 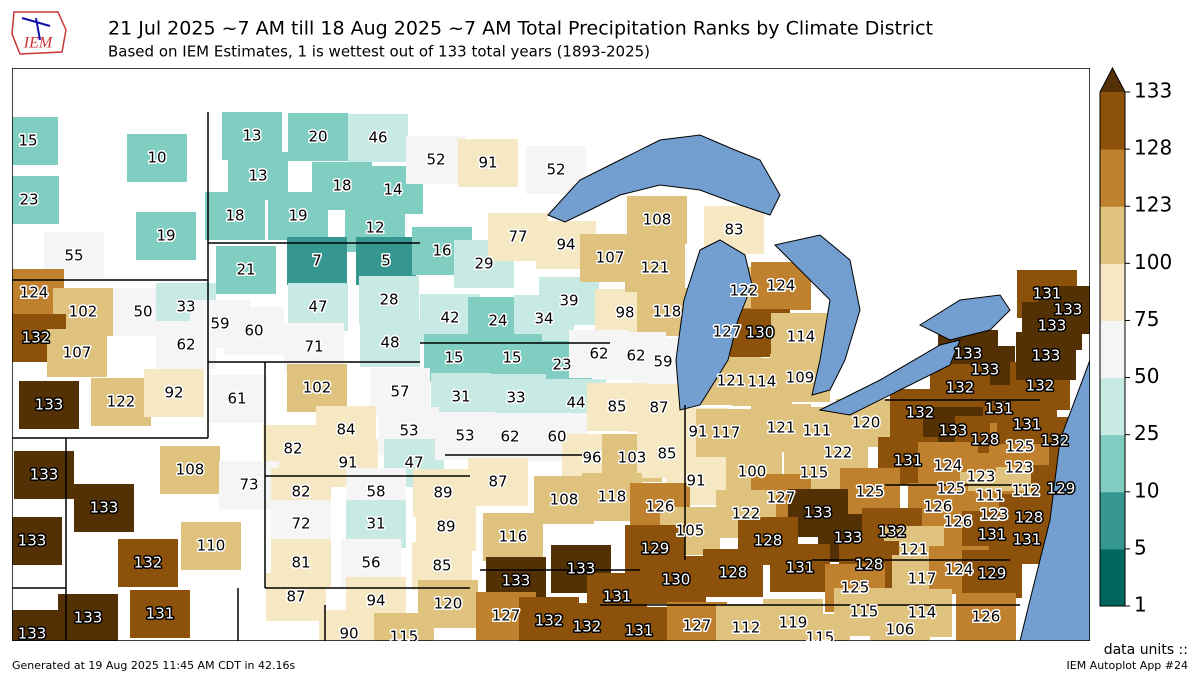 I want to click on district-value: 81, so click(x=300, y=563).